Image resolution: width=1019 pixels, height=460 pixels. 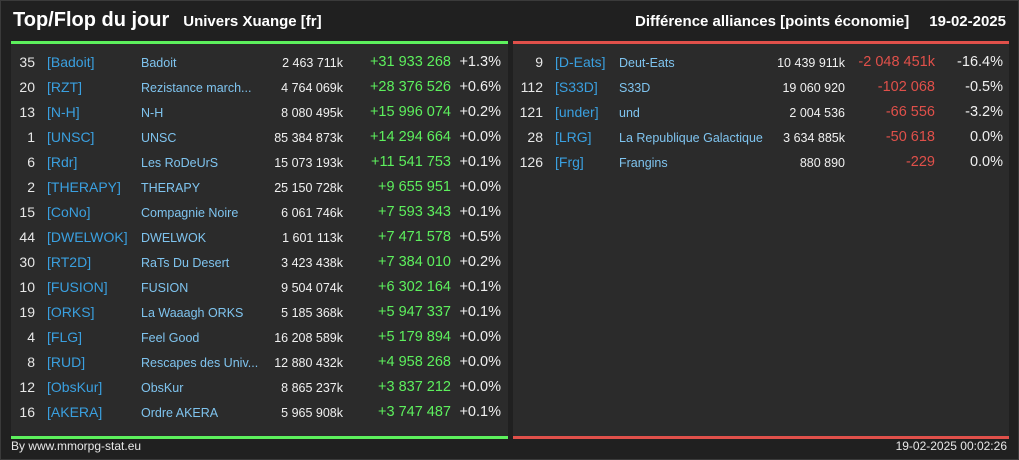 I want to click on alliance-name-link: Frangins, so click(x=643, y=163).